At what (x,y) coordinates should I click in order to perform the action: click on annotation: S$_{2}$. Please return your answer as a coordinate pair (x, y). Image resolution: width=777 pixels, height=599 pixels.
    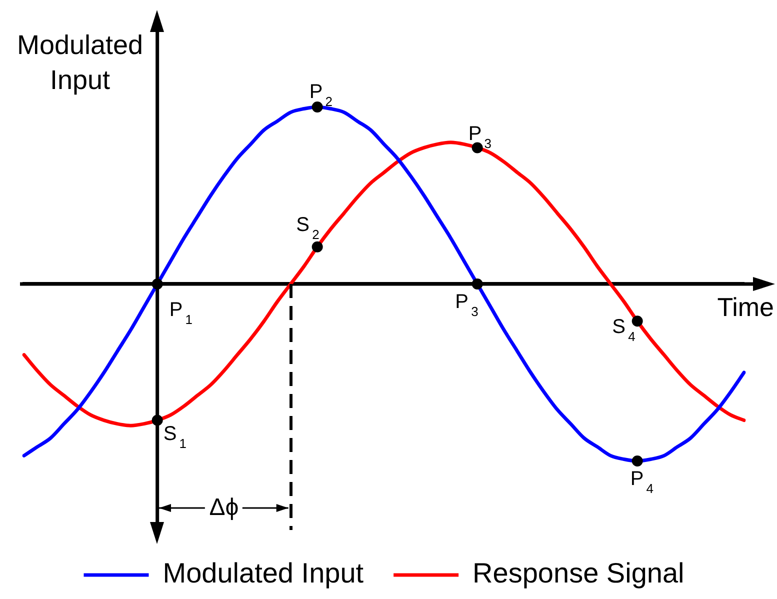
    Looking at the image, I should click on (308, 228).